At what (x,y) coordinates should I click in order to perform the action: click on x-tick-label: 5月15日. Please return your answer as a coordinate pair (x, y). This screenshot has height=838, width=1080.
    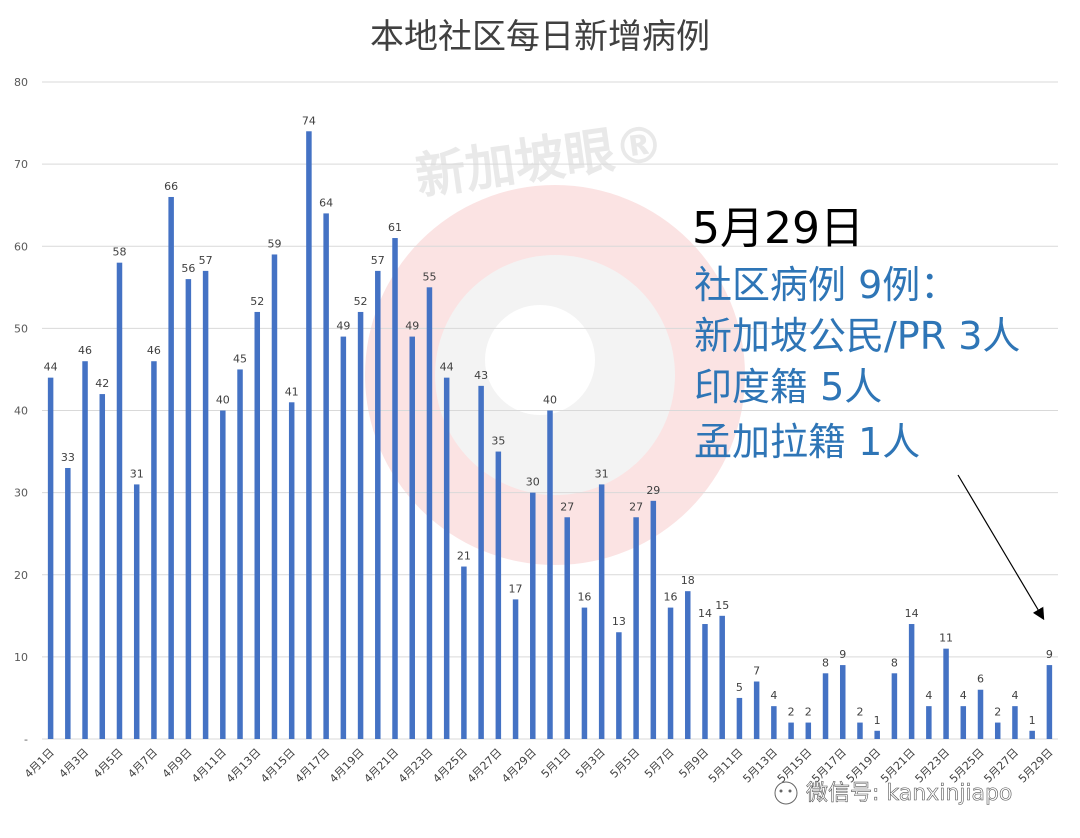
    Looking at the image, I should click on (795, 766).